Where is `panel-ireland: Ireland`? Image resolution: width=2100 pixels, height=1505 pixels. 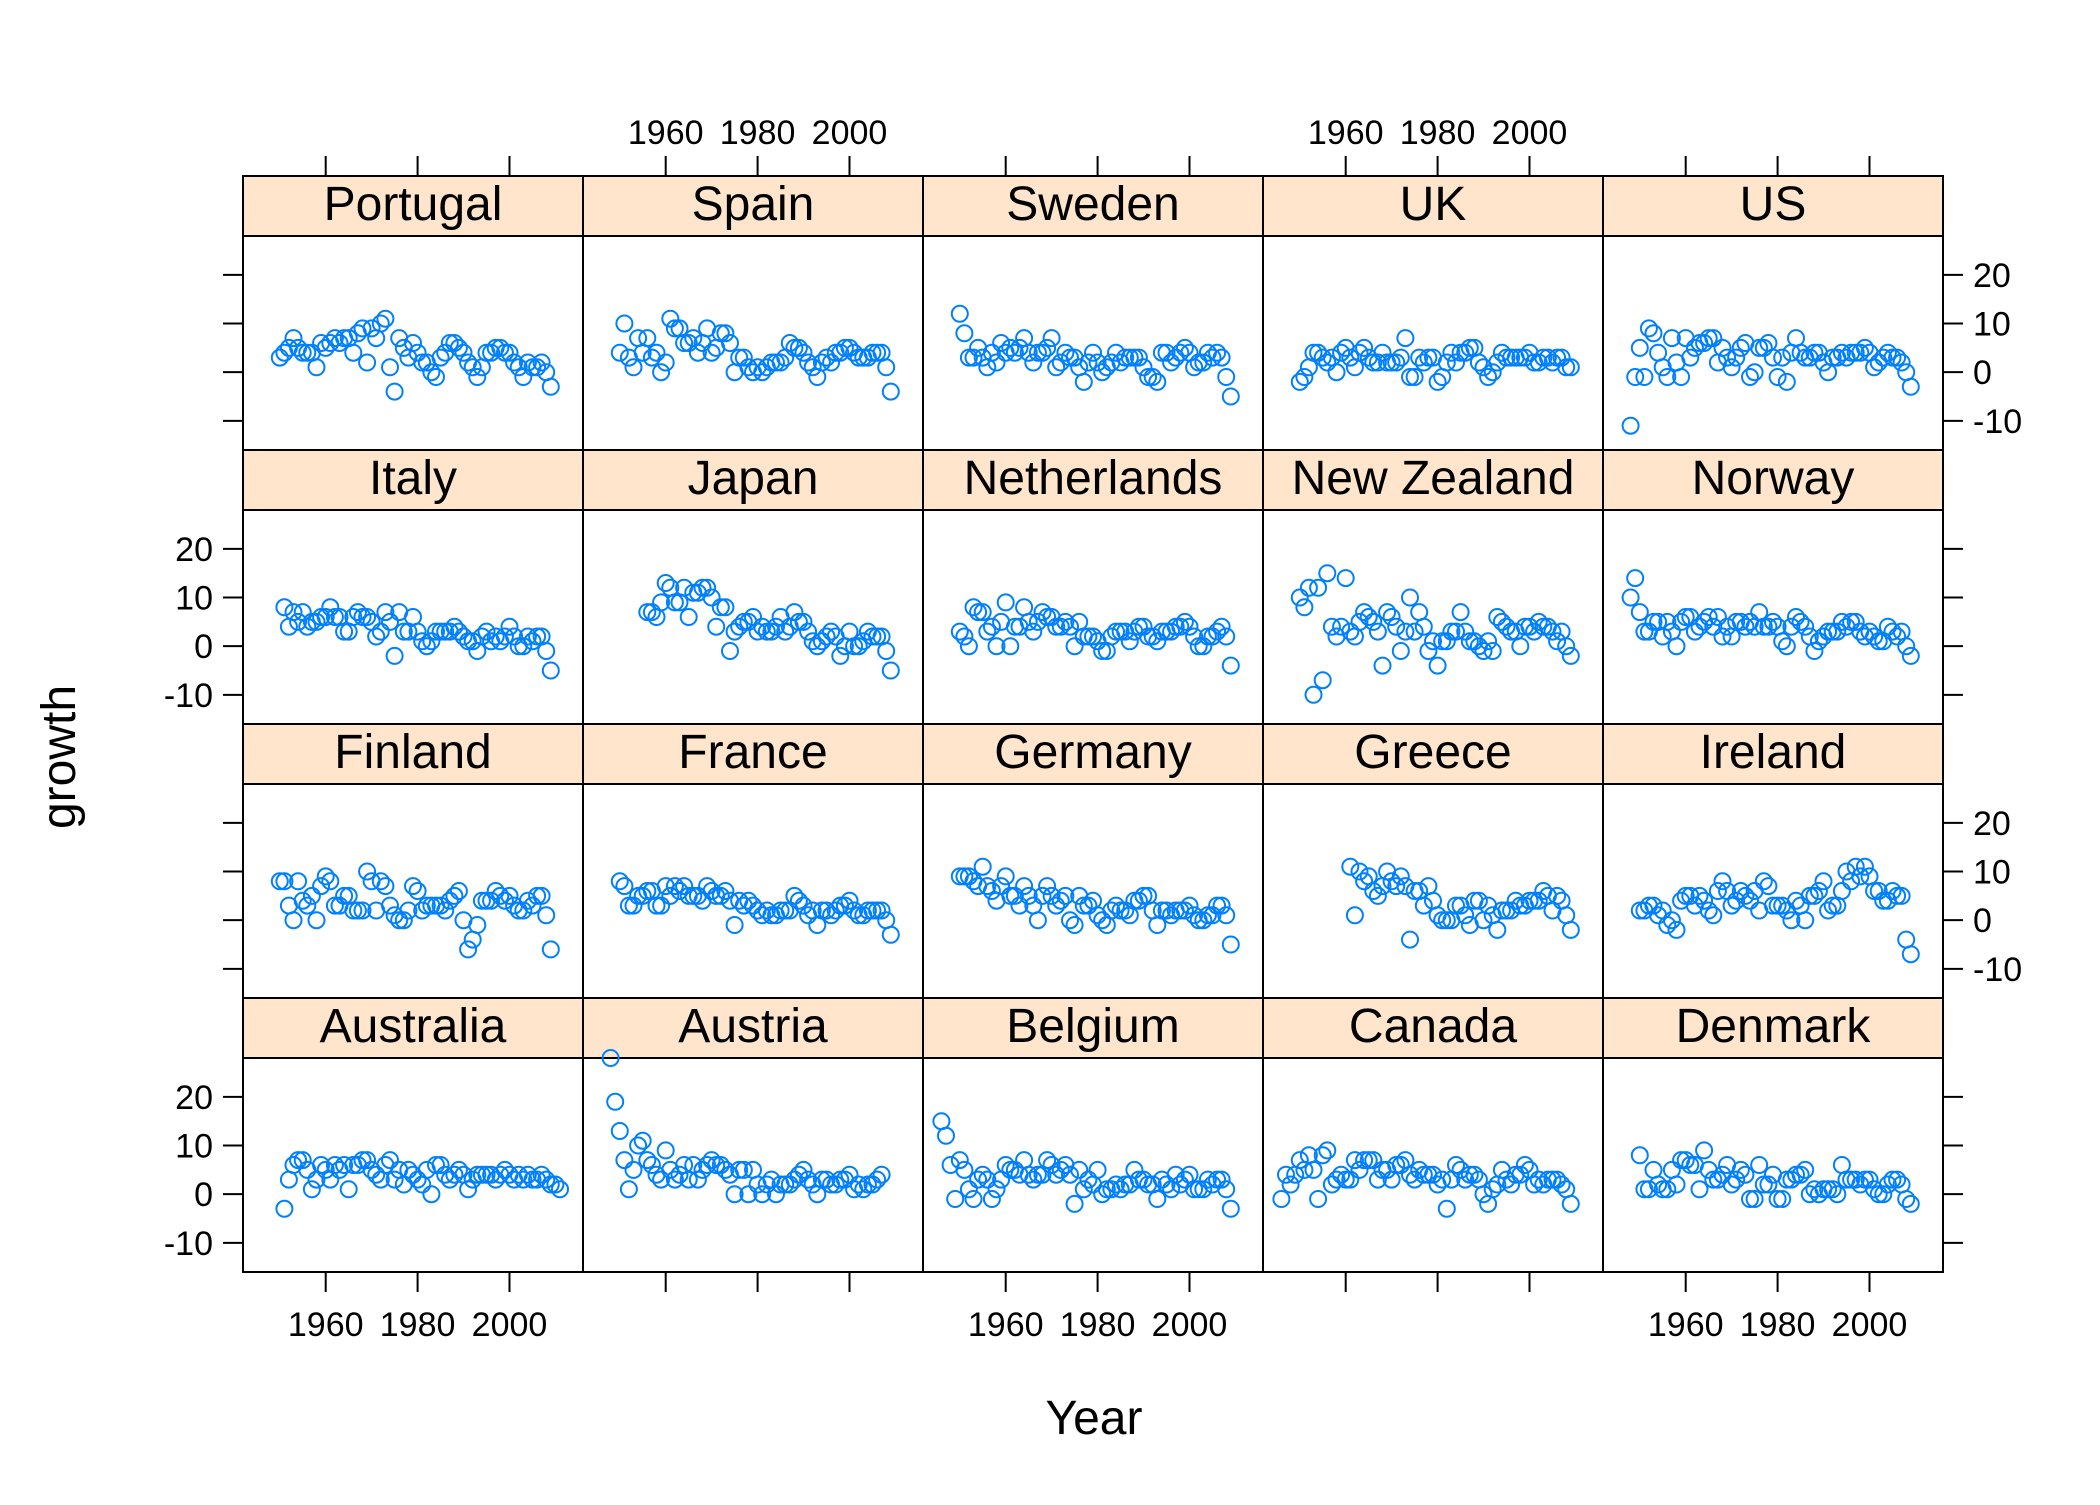 panel-ireland: Ireland is located at coordinates (1773, 861).